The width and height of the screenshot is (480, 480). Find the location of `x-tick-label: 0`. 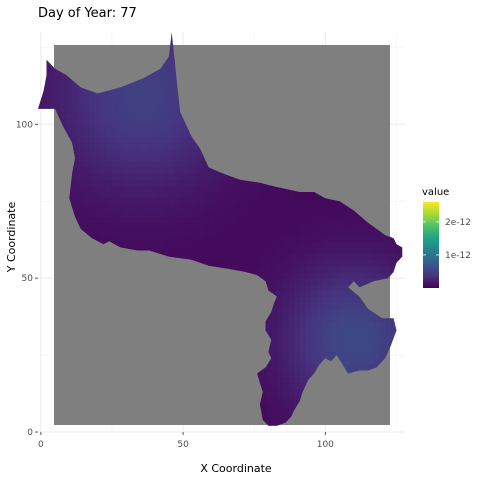

x-tick-label: 0 is located at coordinates (41, 445).